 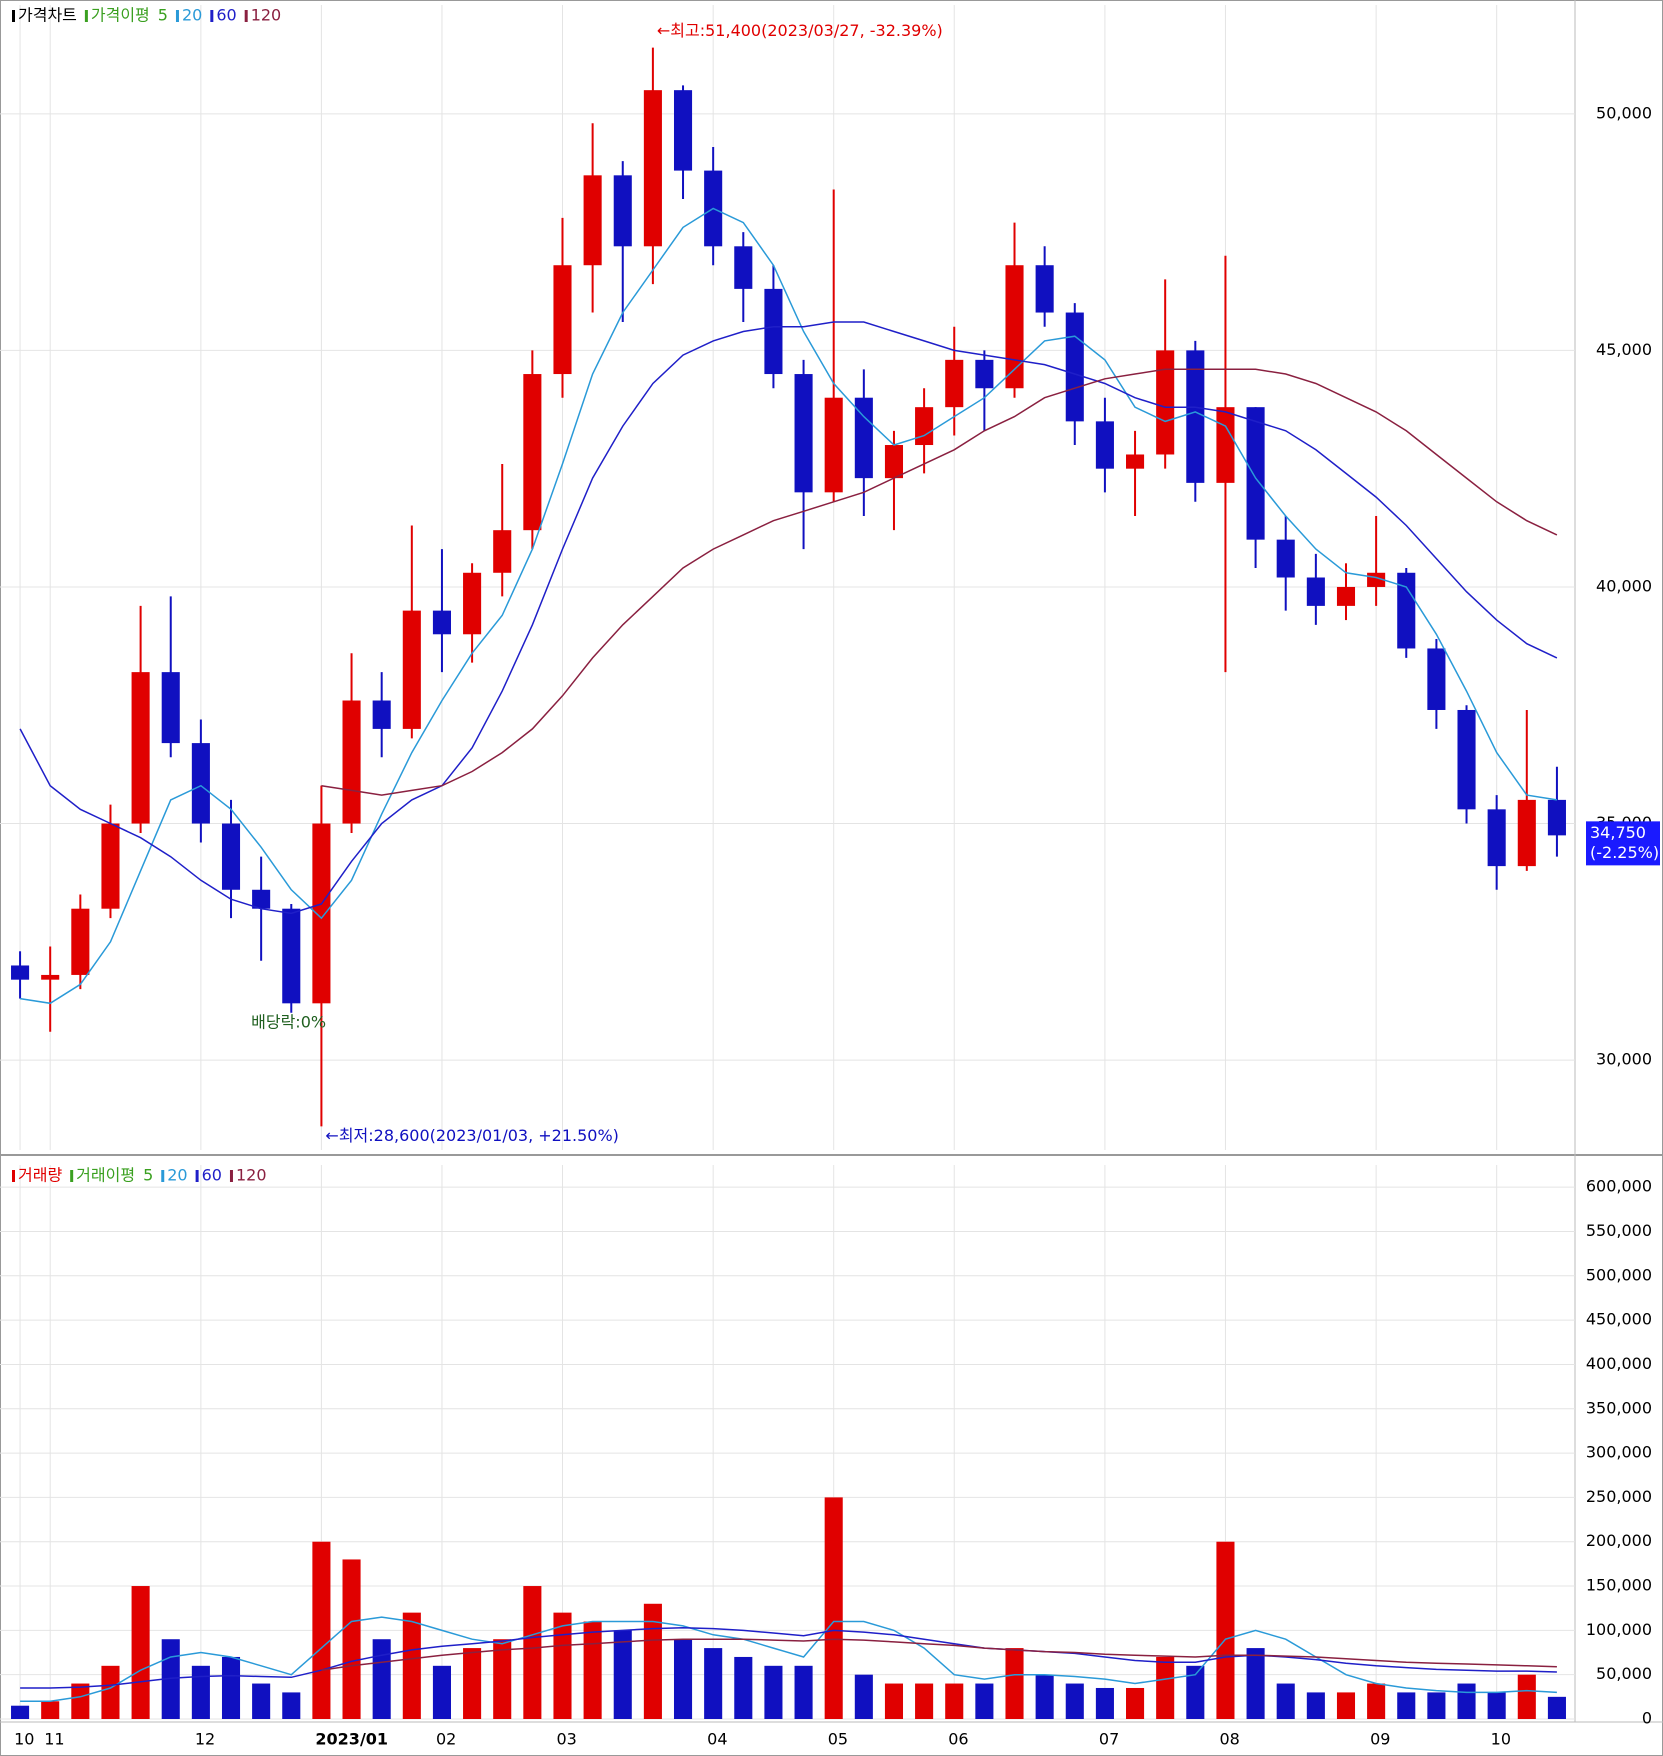 I want to click on x-tick-label: 07, so click(x=1109, y=1739).